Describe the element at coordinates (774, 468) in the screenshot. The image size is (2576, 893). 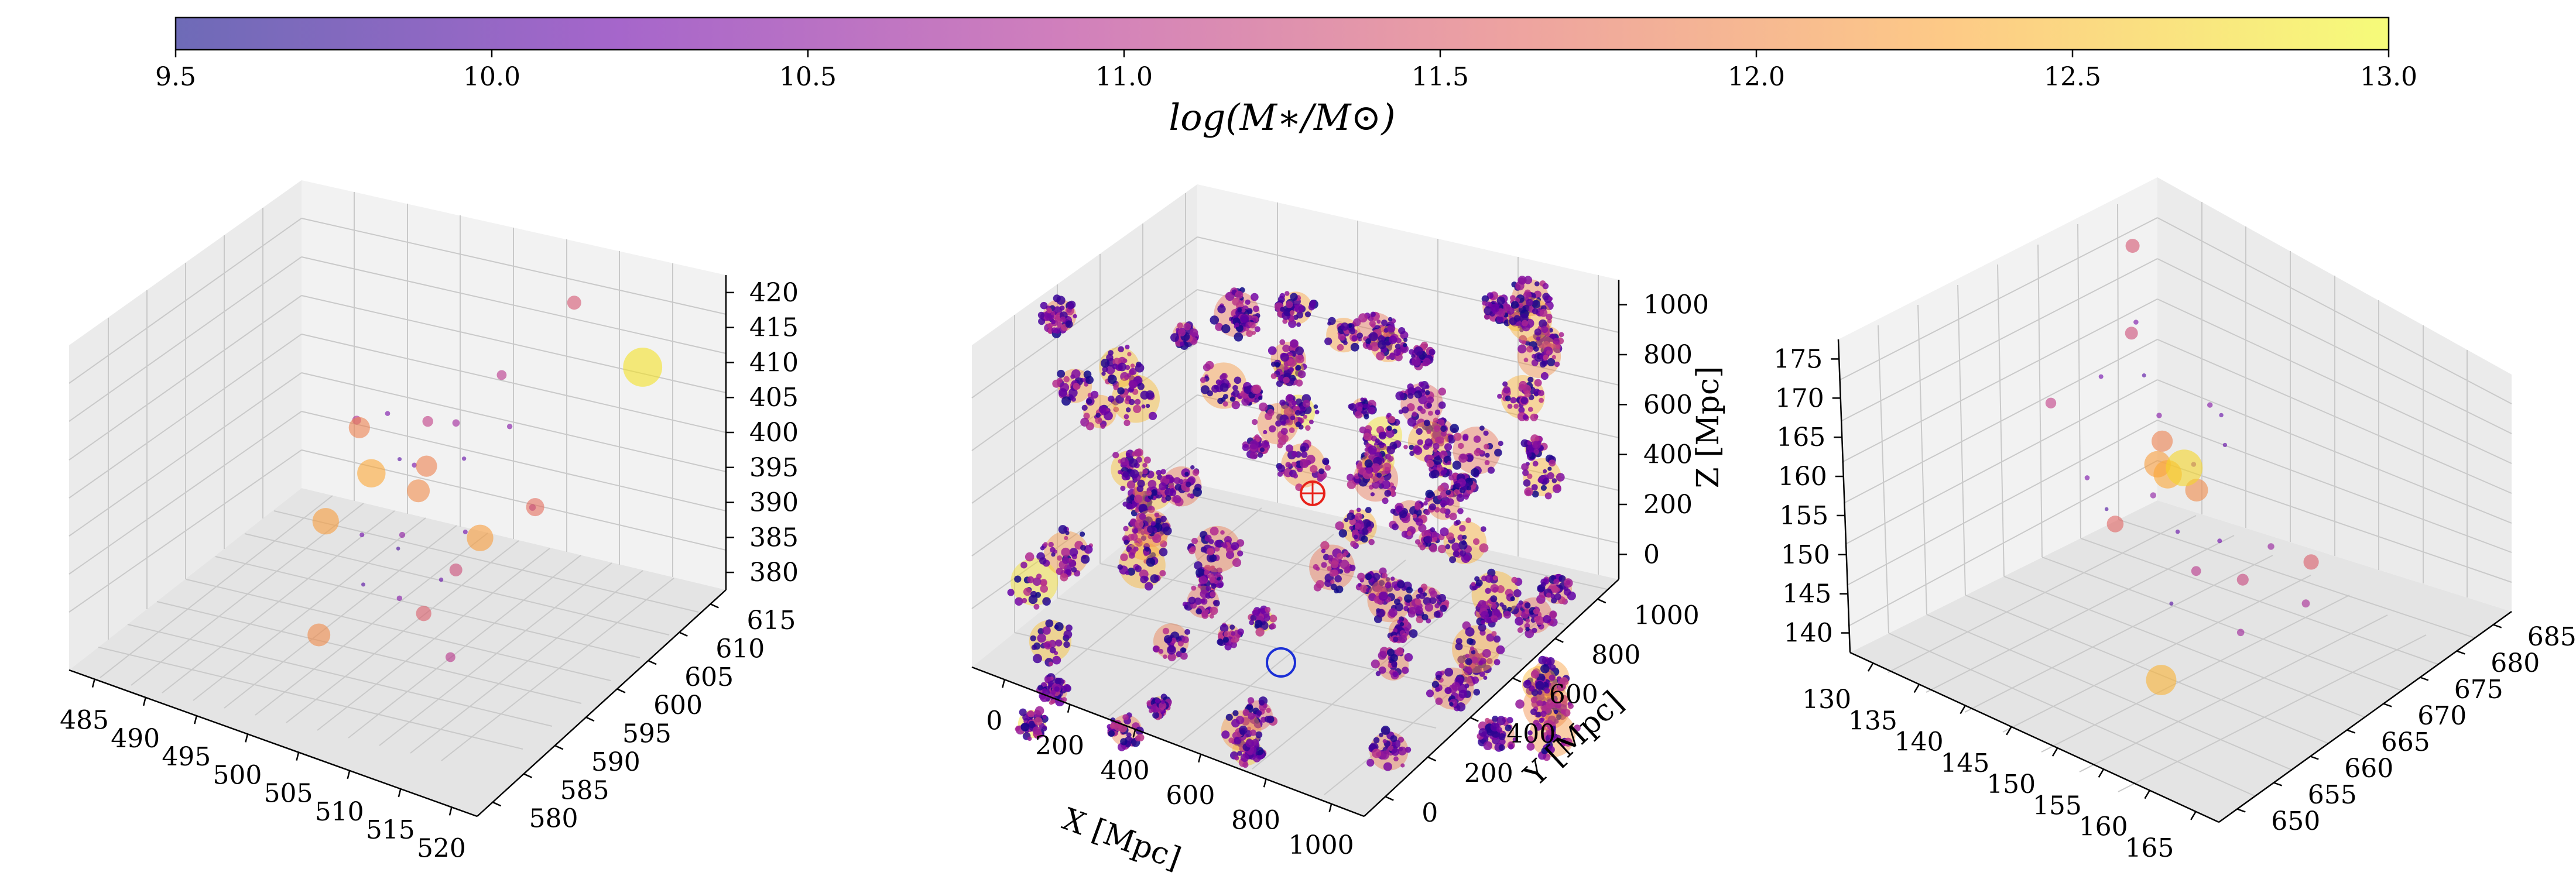
I see `left-z-tick-label: 395` at that location.